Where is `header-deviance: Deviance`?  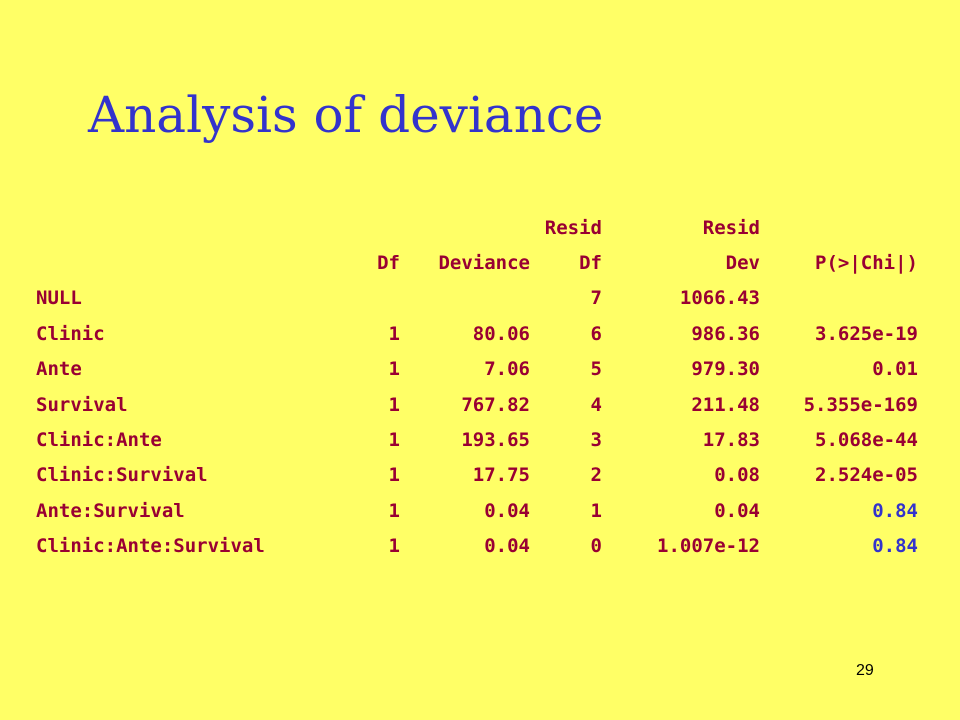
header-deviance: Deviance is located at coordinates (484, 263).